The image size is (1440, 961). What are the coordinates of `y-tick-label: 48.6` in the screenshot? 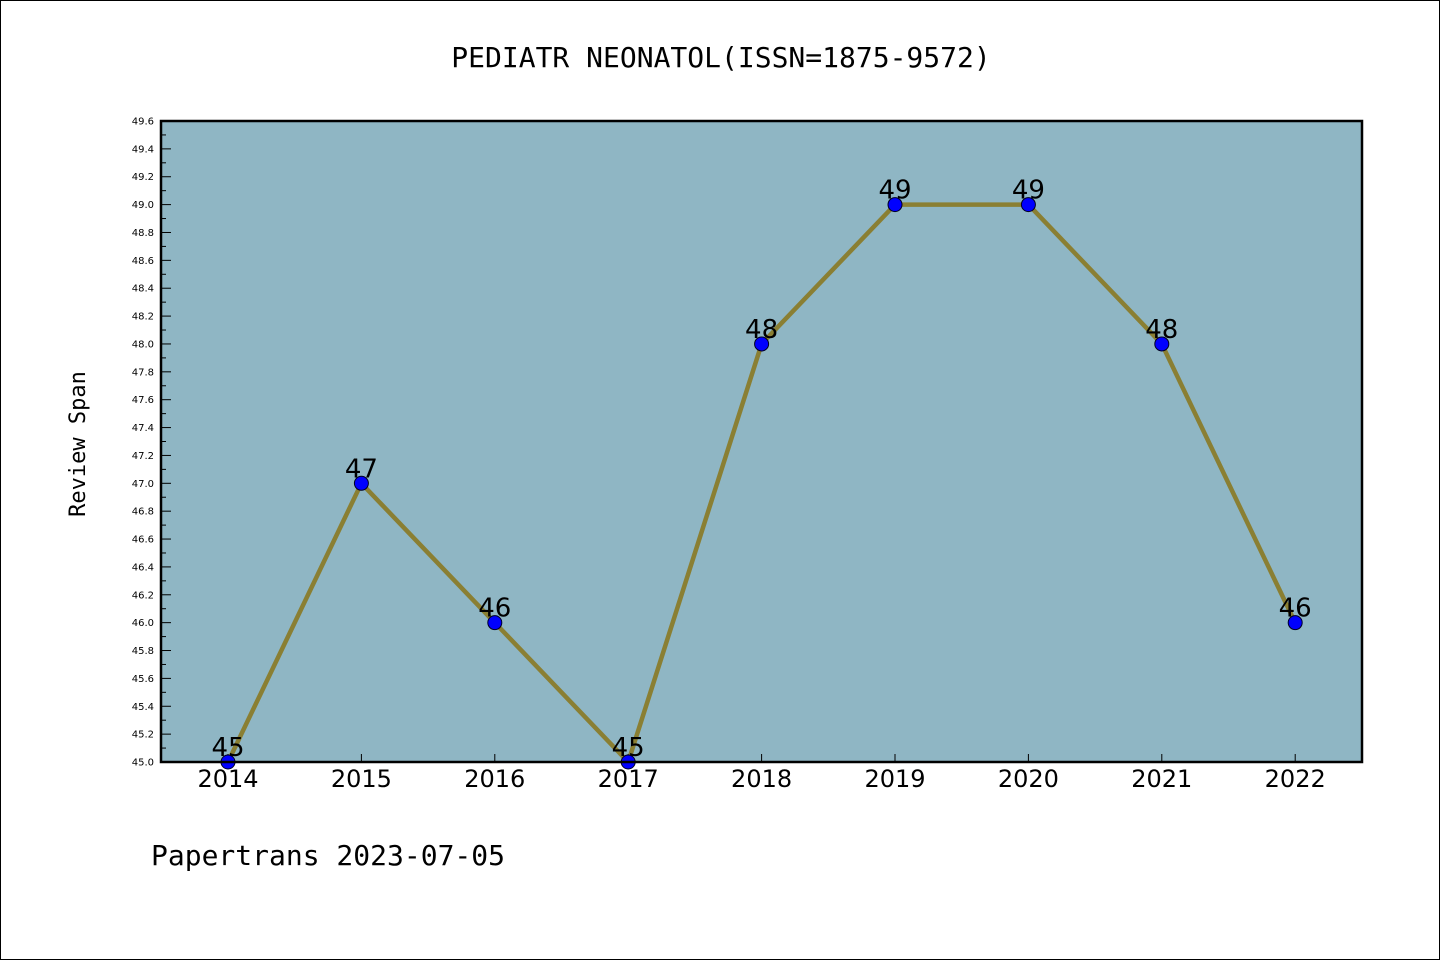 It's located at (143, 261).